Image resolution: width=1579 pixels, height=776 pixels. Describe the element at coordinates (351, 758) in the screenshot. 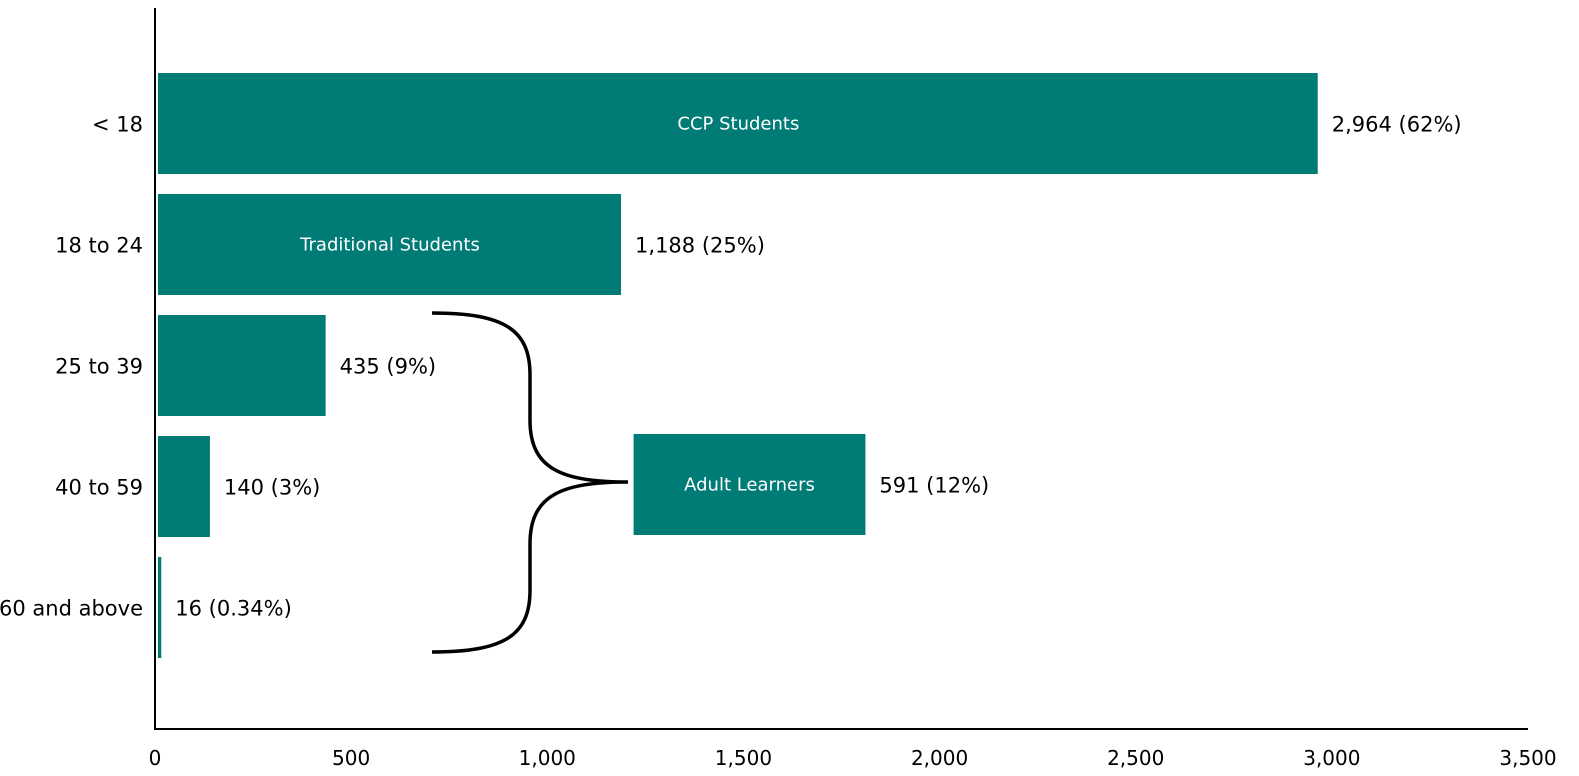

I see `x-tick-label: 500` at that location.